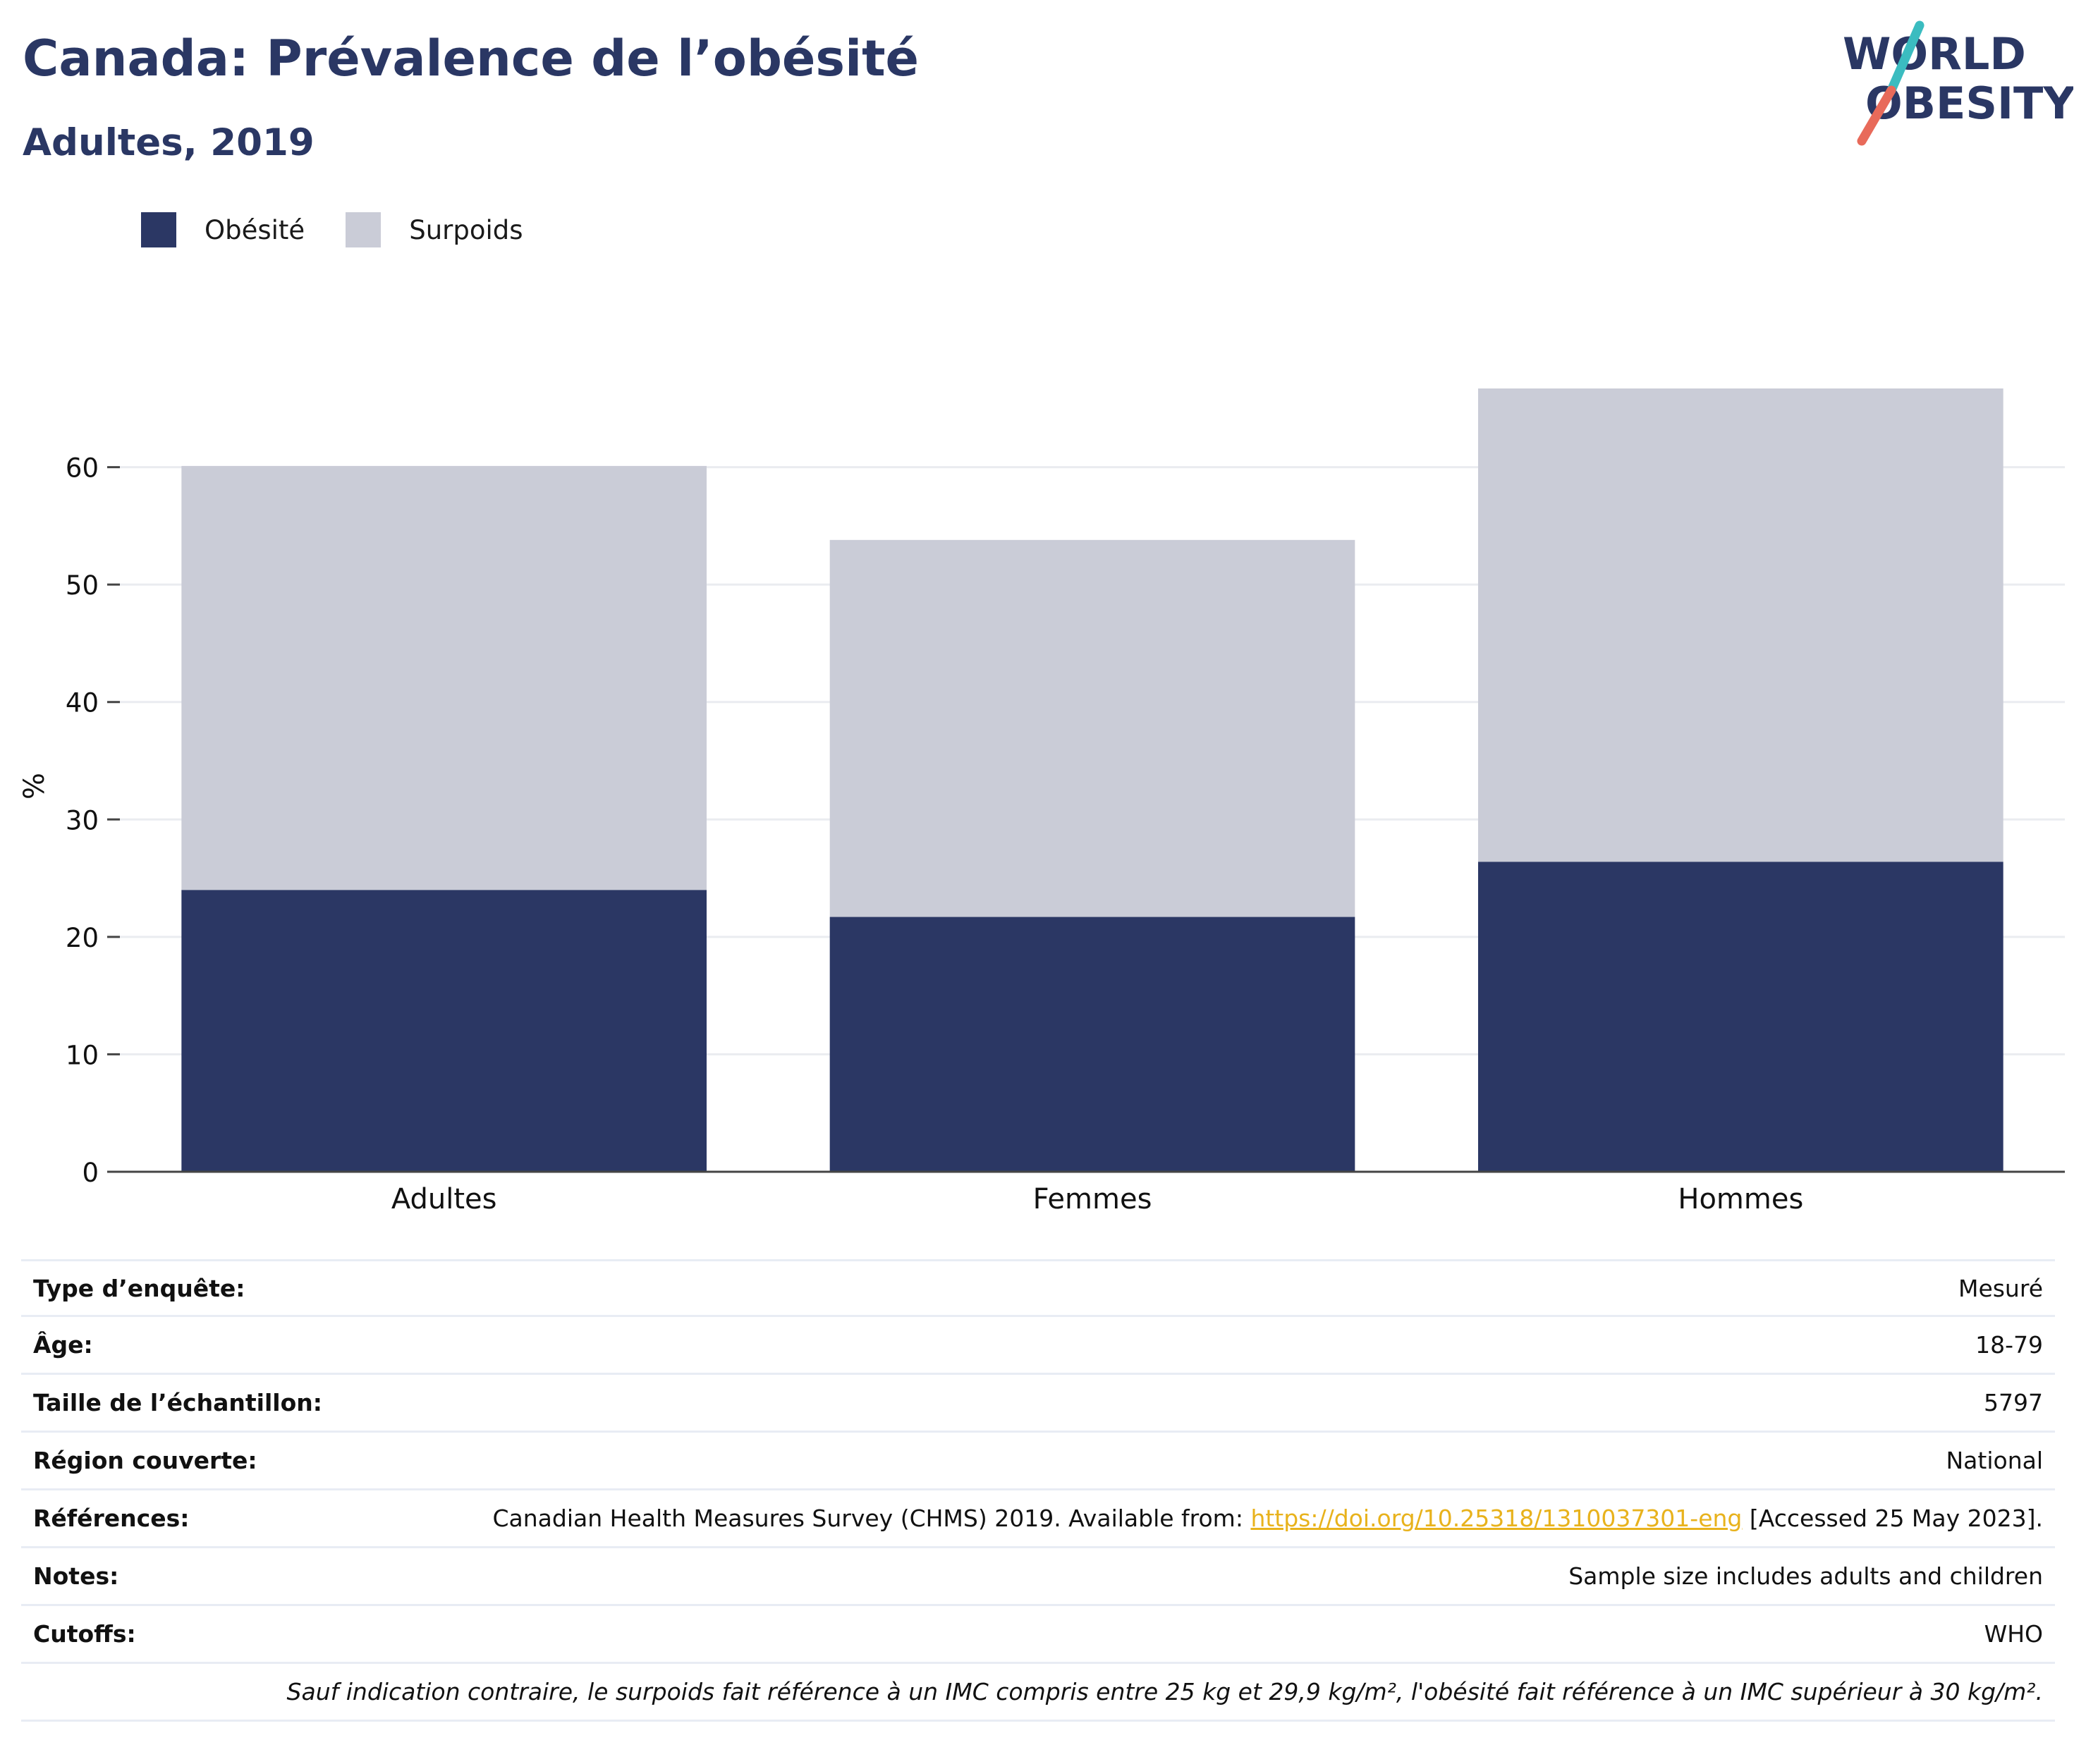  I want to click on references-text-after: [Accessed 25 May 2023]., so click(1892, 1518).